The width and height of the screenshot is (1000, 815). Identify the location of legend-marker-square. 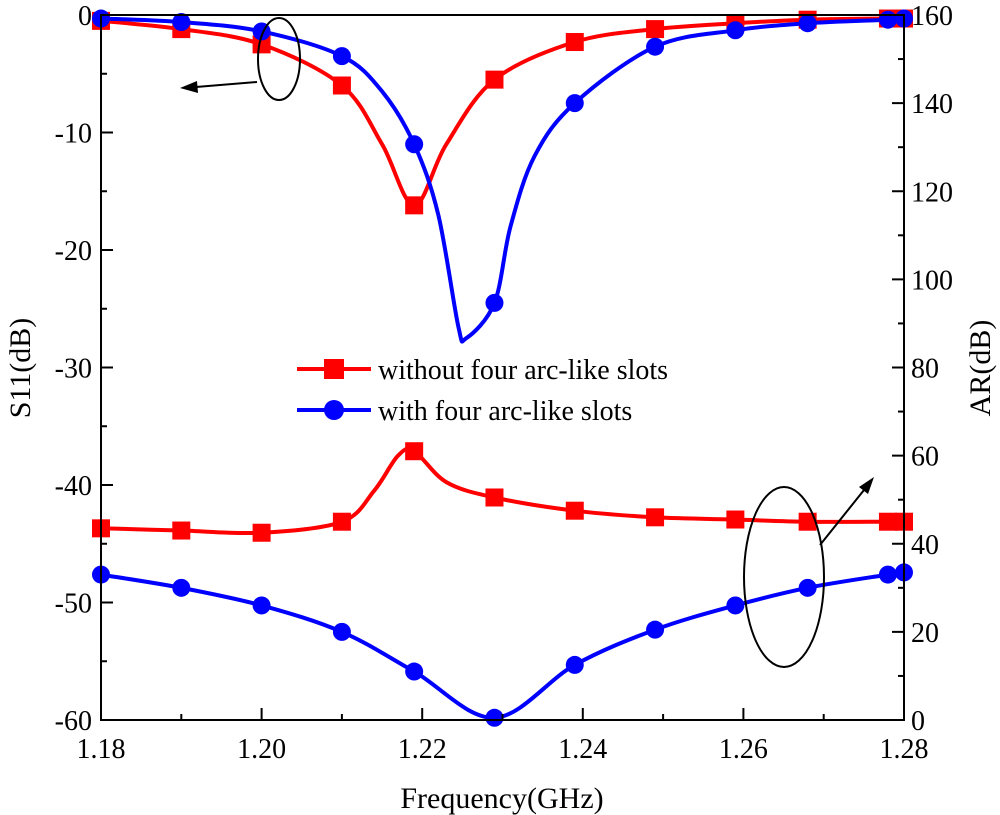
(334, 369).